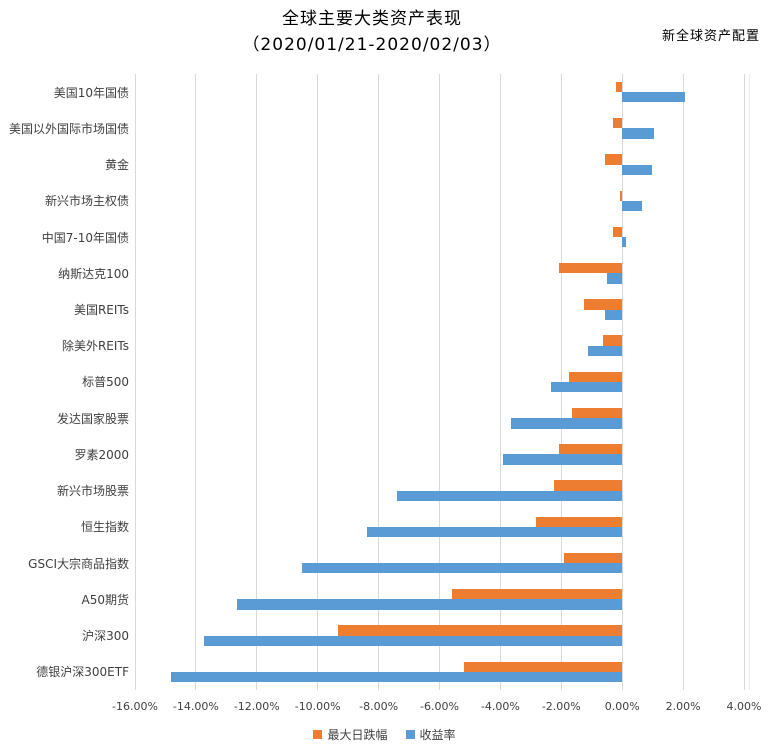  Describe the element at coordinates (372, 32) in the screenshot. I see `chart-title: 全球主要大类资产表现 （2020/01/21-2020/02/03）` at that location.